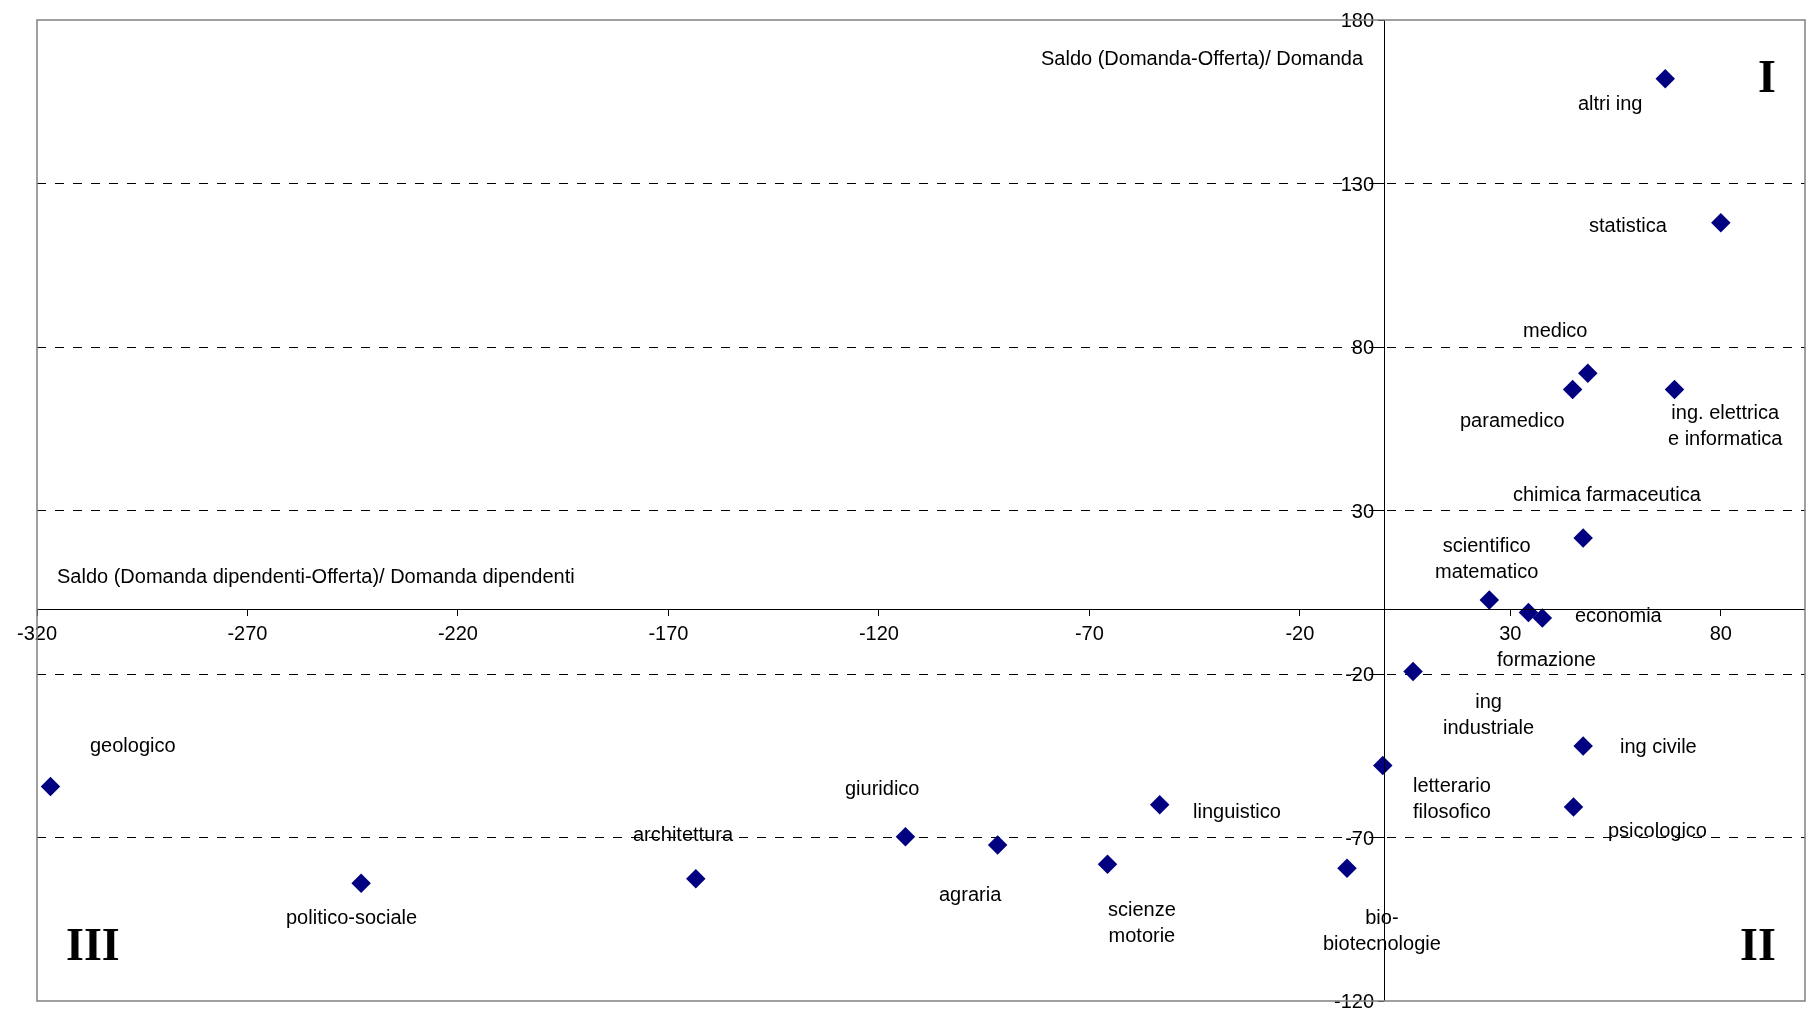 The image size is (1814, 1029). What do you see at coordinates (1360, 674) in the screenshot?
I see `y-tick-label: -20` at bounding box center [1360, 674].